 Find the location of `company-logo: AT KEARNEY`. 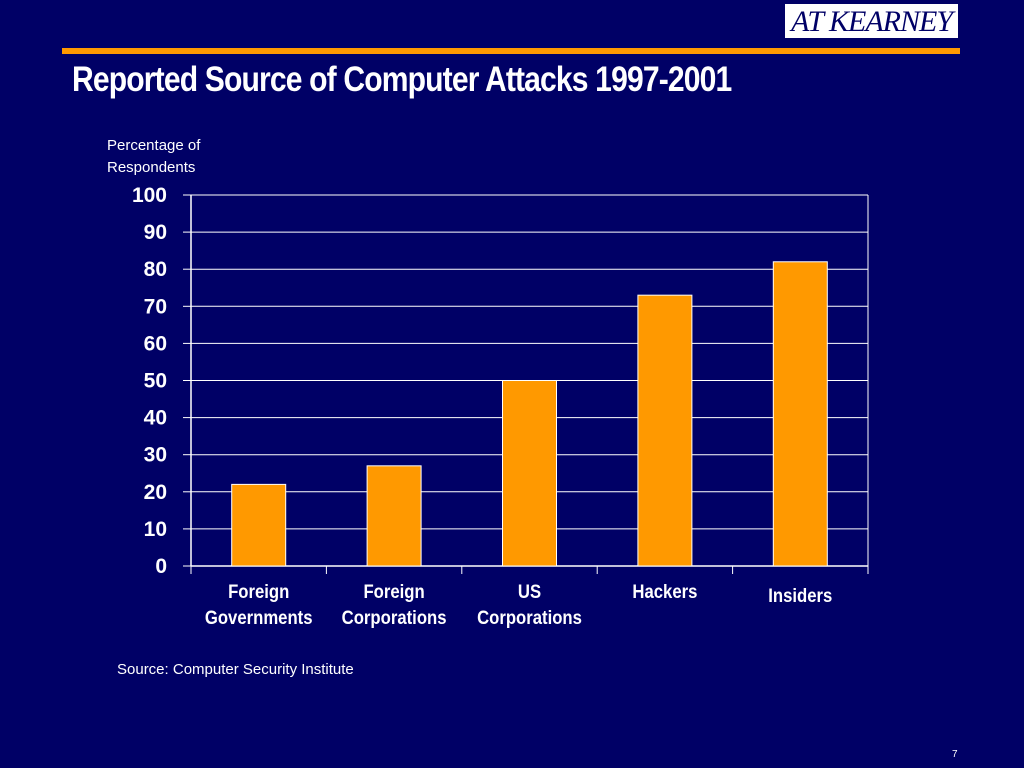

company-logo: AT KEARNEY is located at coordinates (871, 21).